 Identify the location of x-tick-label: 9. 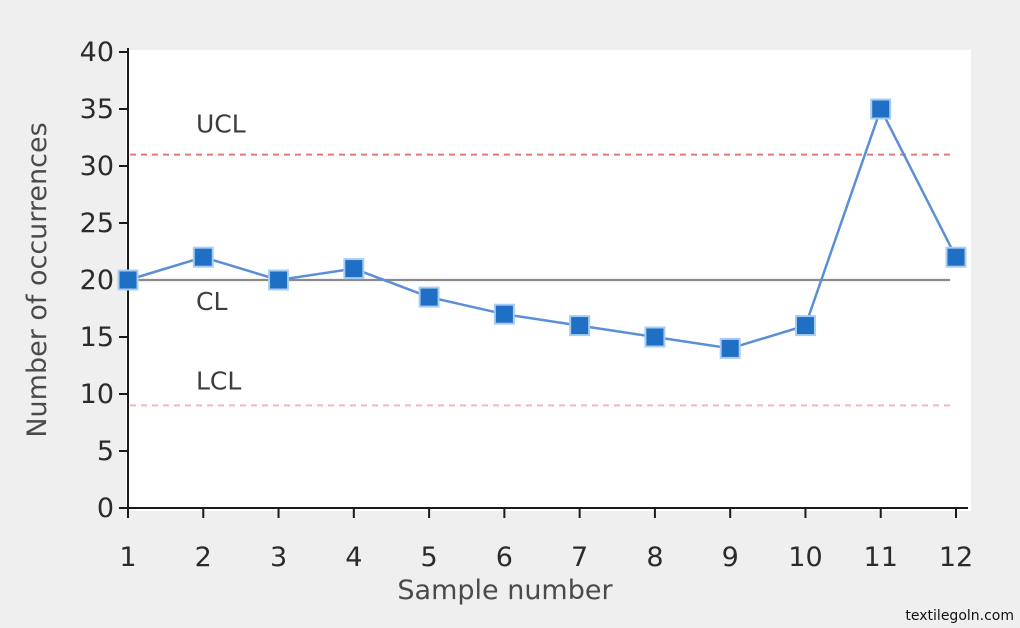
(730, 557).